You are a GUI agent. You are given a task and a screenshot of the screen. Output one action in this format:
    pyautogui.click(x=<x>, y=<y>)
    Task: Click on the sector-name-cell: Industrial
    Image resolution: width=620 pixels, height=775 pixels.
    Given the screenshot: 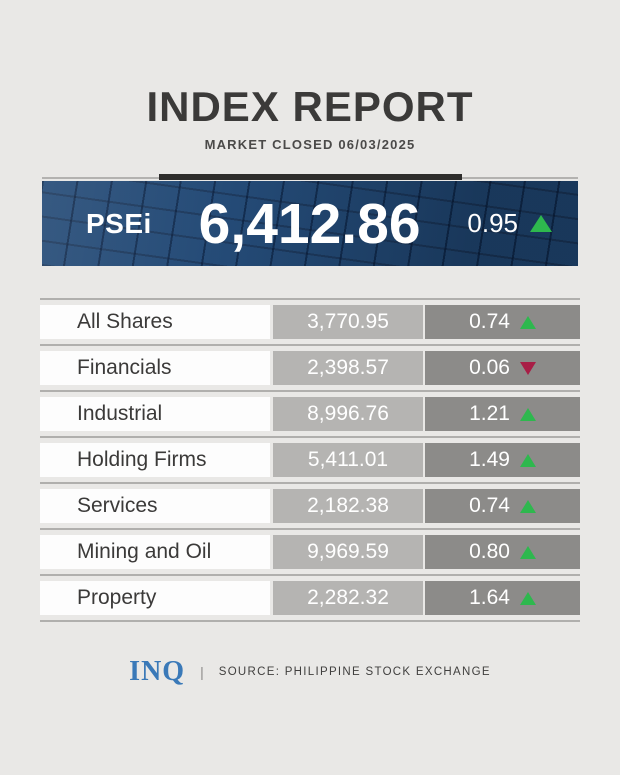 What is the action you would take?
    pyautogui.click(x=155, y=414)
    